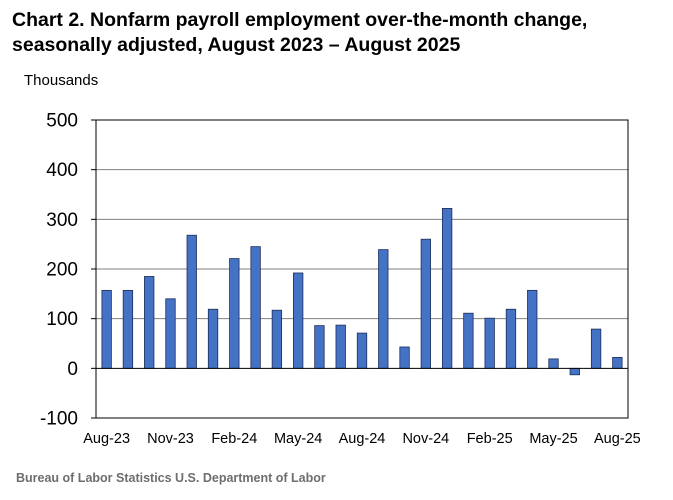 This screenshot has height=500, width=673. I want to click on x-tick-label: Nov-24, so click(425, 439).